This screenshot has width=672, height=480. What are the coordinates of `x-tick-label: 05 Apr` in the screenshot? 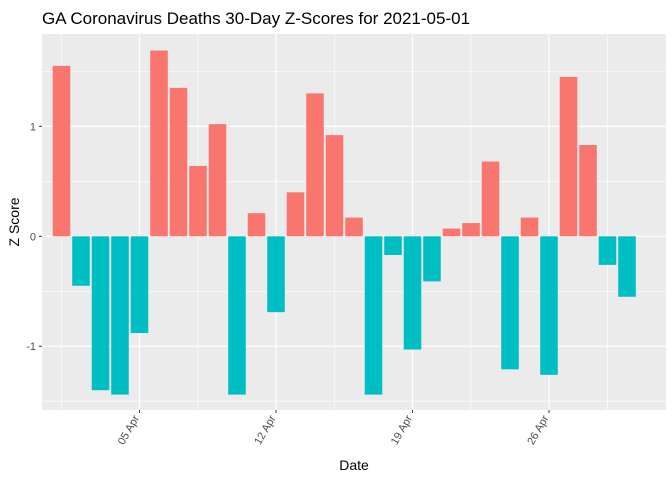 It's located at (129, 430).